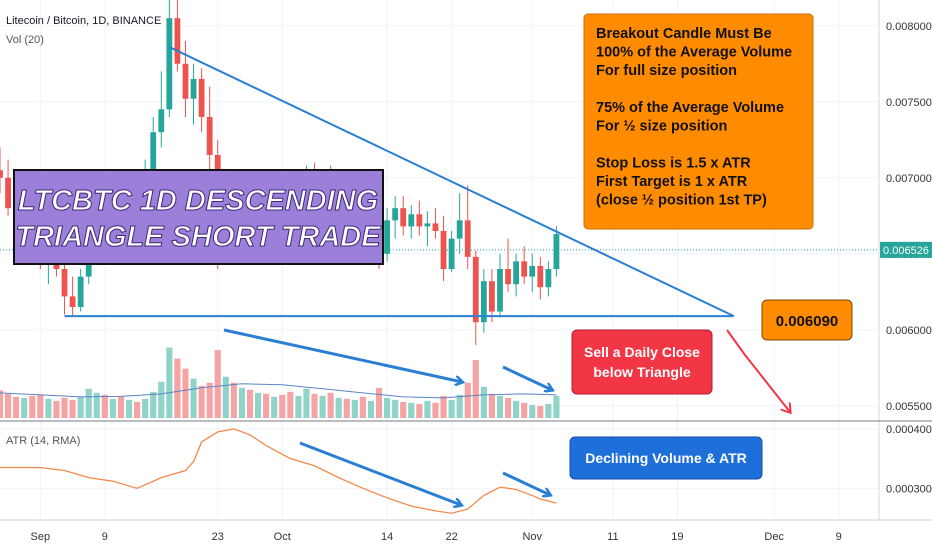 Image resolution: width=932 pixels, height=555 pixels. Describe the element at coordinates (684, 34) in the screenshot. I see `rules-line: Breakout Candle Must Be` at that location.